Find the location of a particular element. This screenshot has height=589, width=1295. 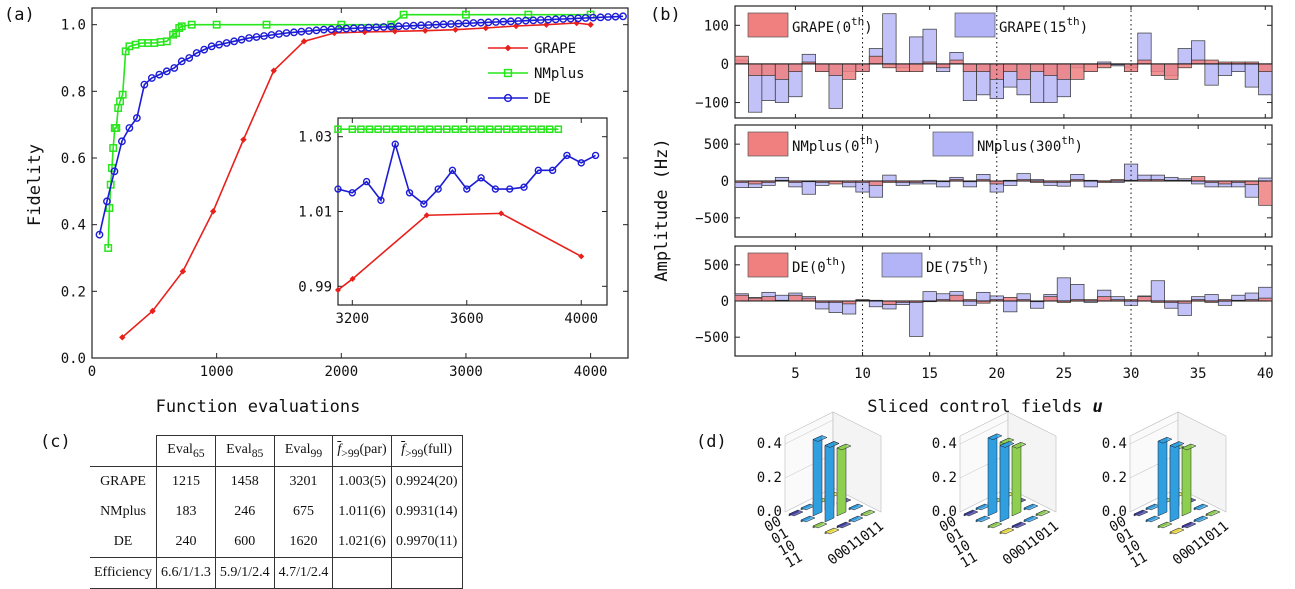

b-xtick-label: 5 is located at coordinates (795, 374).